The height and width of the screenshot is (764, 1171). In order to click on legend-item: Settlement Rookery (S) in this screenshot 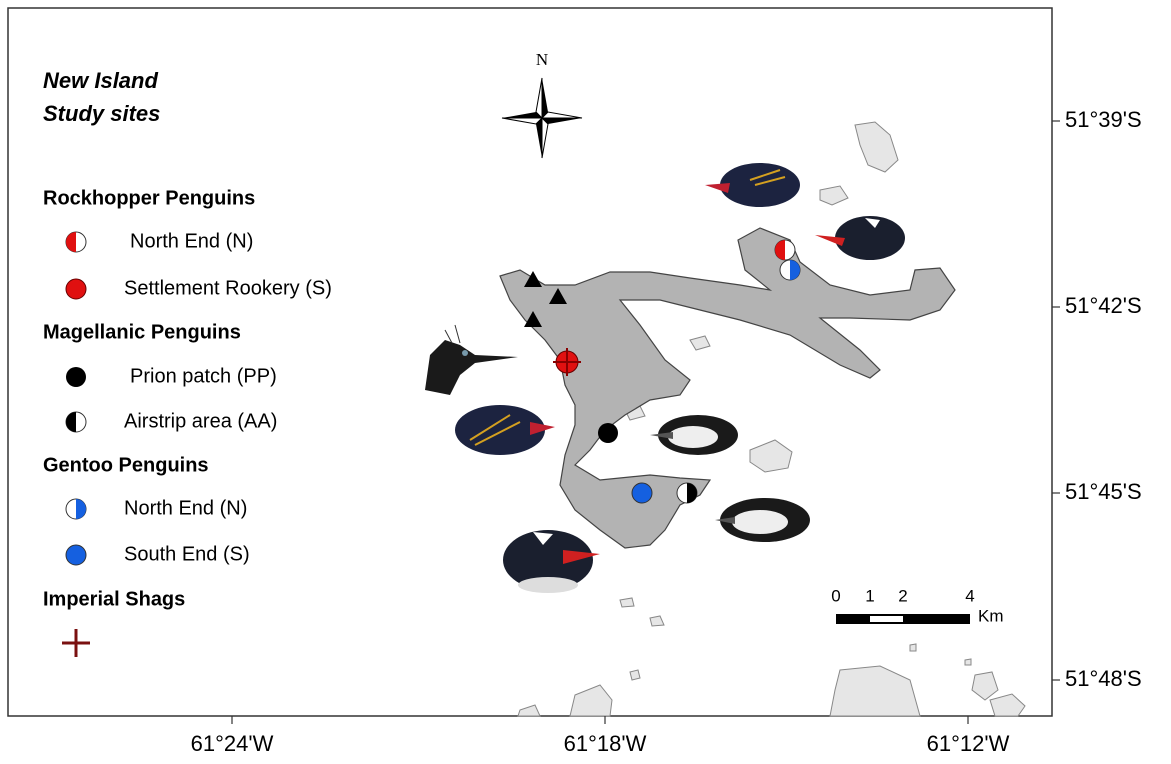, I will do `click(228, 288)`.